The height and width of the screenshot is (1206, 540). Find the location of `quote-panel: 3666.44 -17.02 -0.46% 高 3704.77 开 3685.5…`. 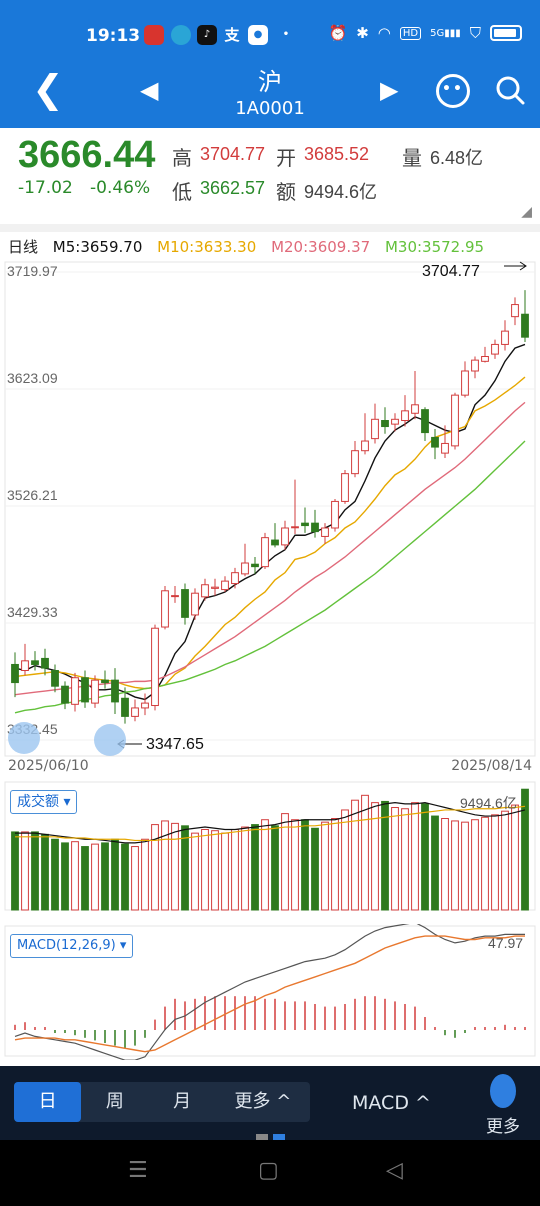

quote-panel: 3666.44 -17.02 -0.46% 高 3704.77 开 3685.5… is located at coordinates (270, 176).